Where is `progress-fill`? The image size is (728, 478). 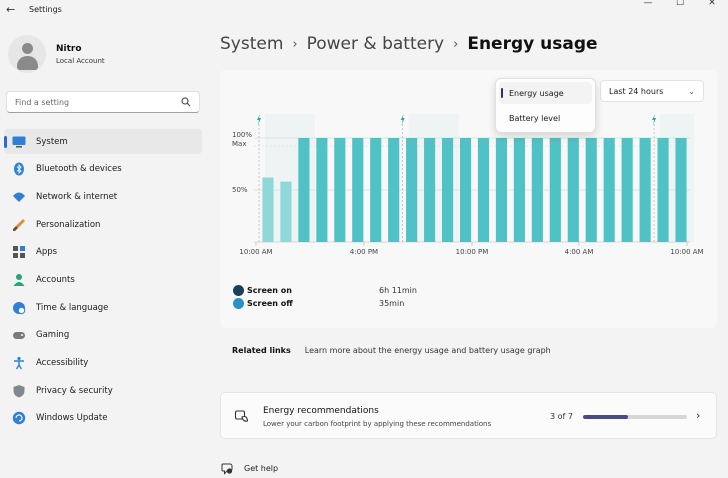
progress-fill is located at coordinates (605, 417).